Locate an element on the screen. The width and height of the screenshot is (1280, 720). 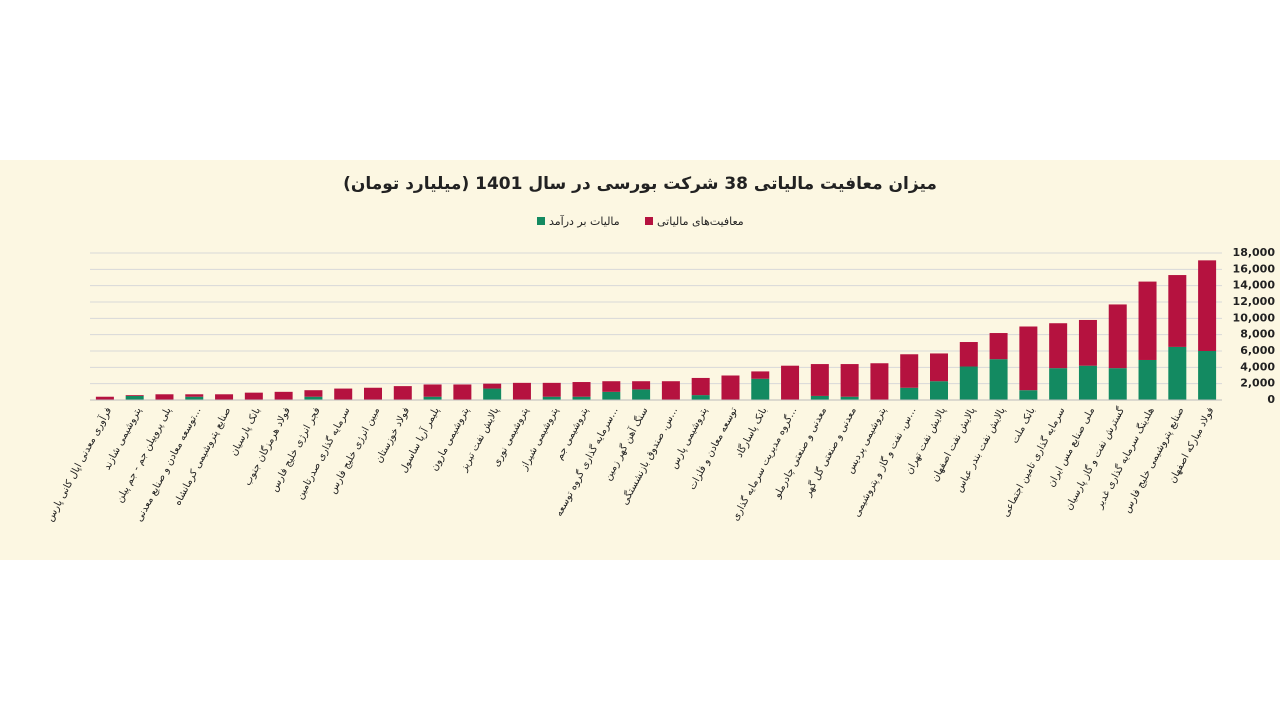
y-tick-label: 8,000 is located at coordinates (1257, 334).